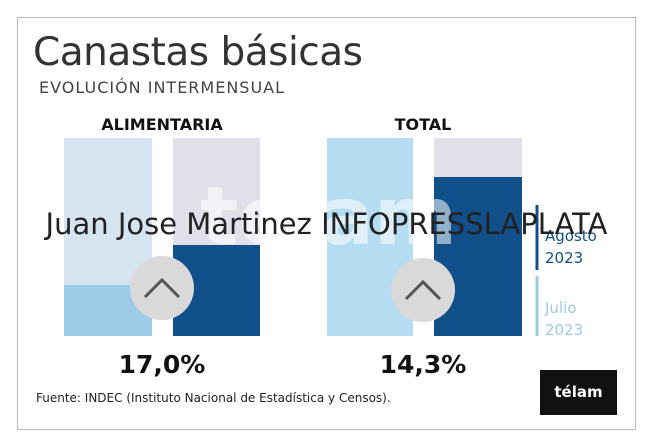  What do you see at coordinates (478, 256) in the screenshot?
I see `bar` at bounding box center [478, 256].